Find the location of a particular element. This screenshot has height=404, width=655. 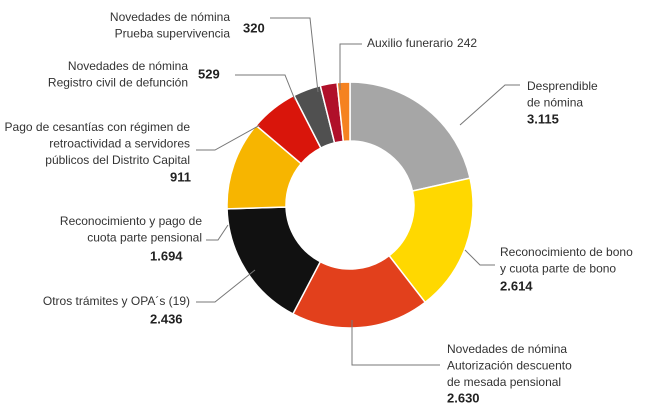

value-label: 911 is located at coordinates (180, 176).